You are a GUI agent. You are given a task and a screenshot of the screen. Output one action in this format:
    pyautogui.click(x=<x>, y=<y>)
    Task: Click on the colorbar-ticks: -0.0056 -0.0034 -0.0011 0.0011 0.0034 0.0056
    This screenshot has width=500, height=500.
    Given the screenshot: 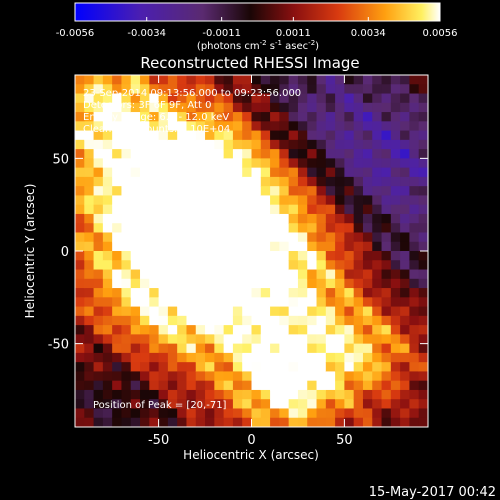 What is the action you would take?
    pyautogui.click(x=257, y=28)
    